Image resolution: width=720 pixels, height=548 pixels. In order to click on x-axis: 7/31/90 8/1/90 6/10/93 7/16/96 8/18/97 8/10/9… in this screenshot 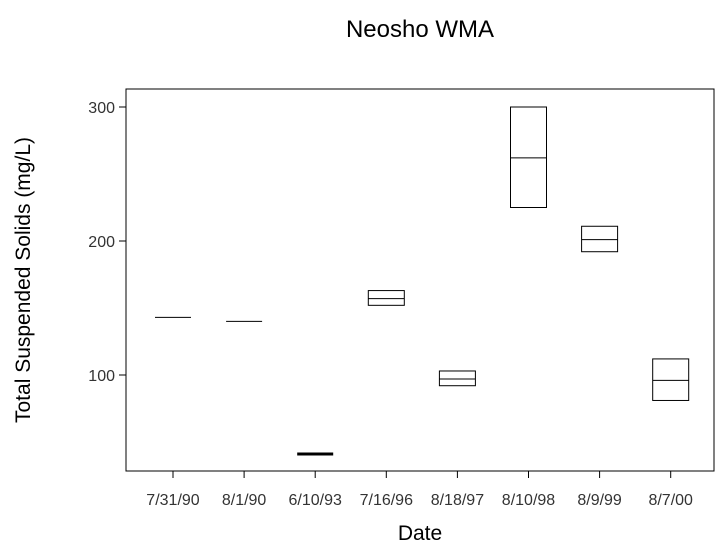, I will do `click(419, 490)`.